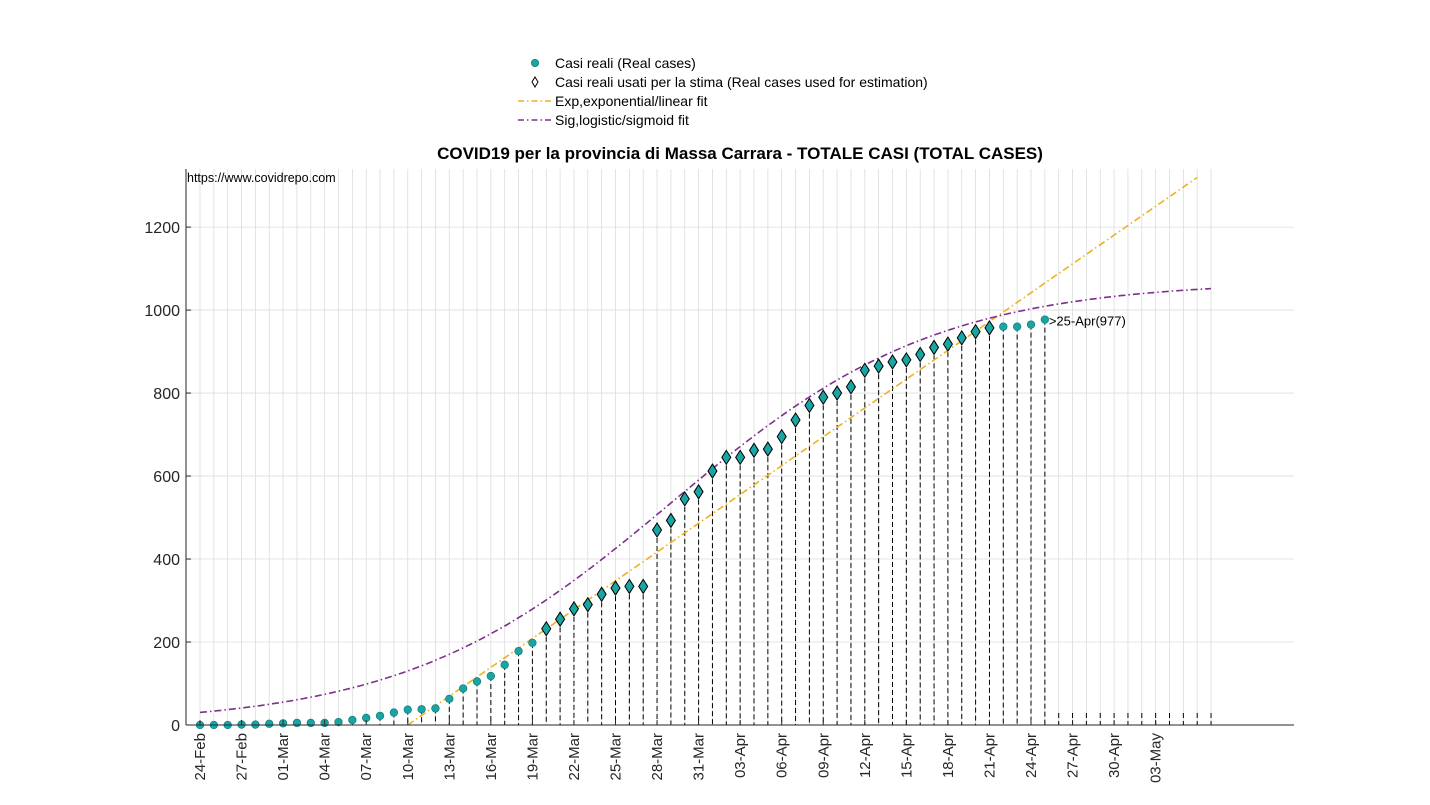  I want to click on x-tick-label: 09-Apr, so click(823, 755).